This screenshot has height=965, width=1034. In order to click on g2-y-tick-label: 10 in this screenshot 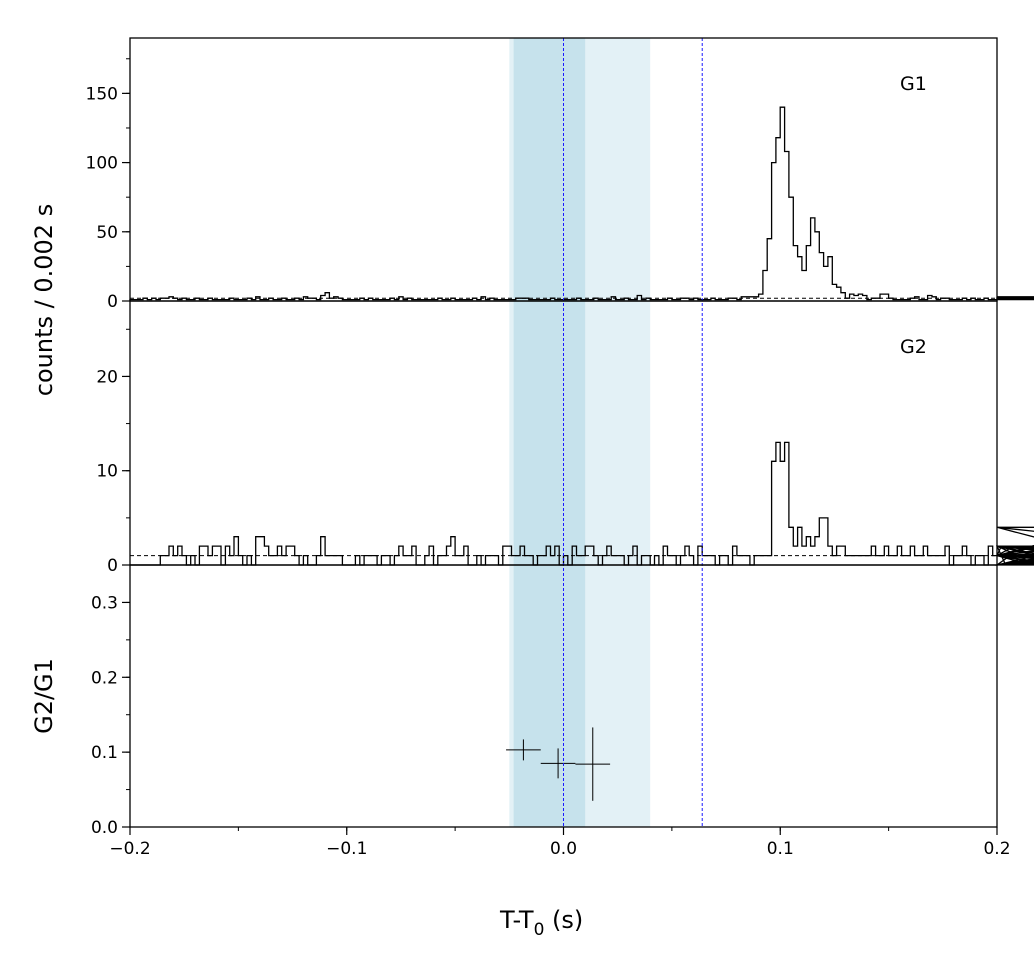, I will do `click(107, 472)`.